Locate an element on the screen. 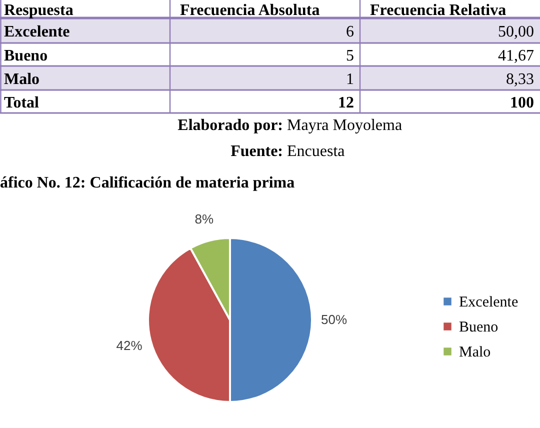  text: Bueno is located at coordinates (26, 56).